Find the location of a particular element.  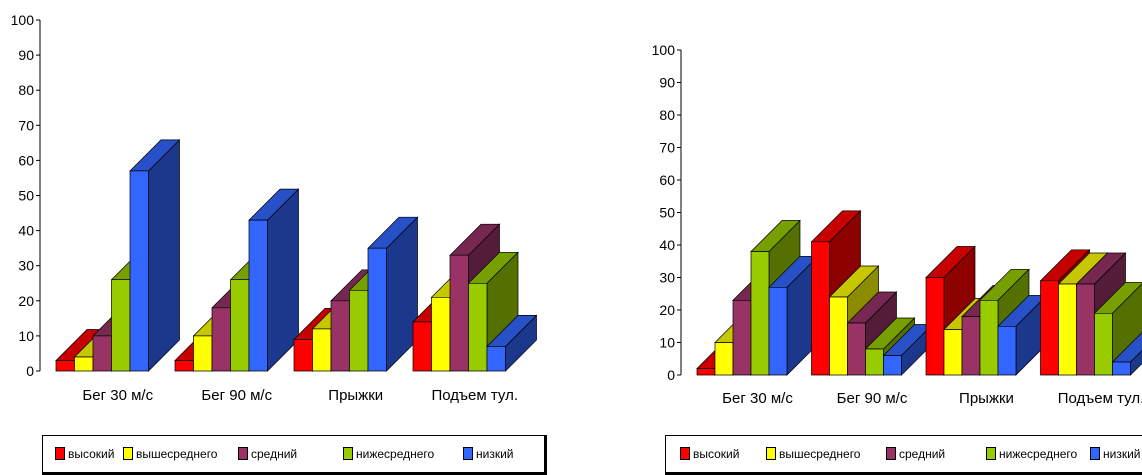

y-tick-label: 10 is located at coordinates (26, 336).